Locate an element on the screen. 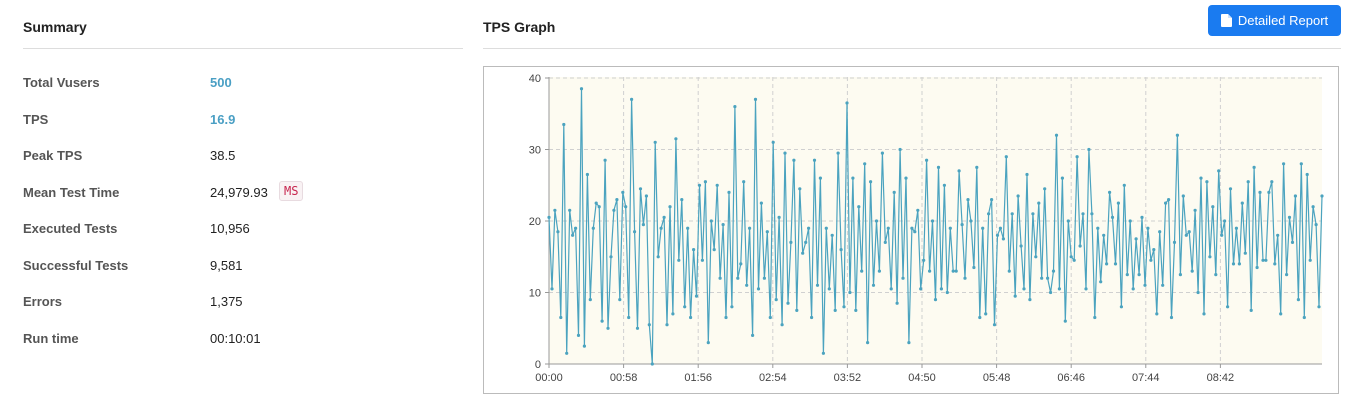  stat-value: 16.9 is located at coordinates (223, 119).